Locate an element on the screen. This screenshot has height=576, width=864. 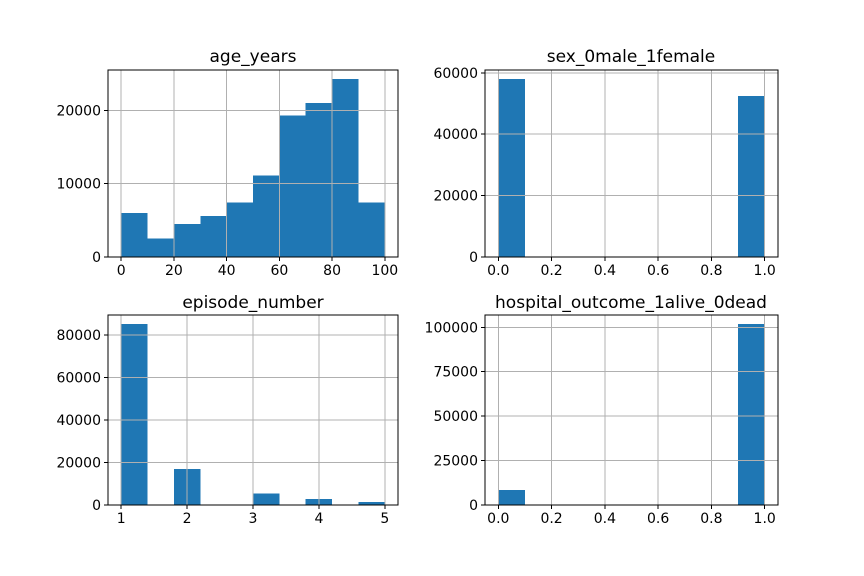
y-tick-label: 10000 is located at coordinates (78, 185).